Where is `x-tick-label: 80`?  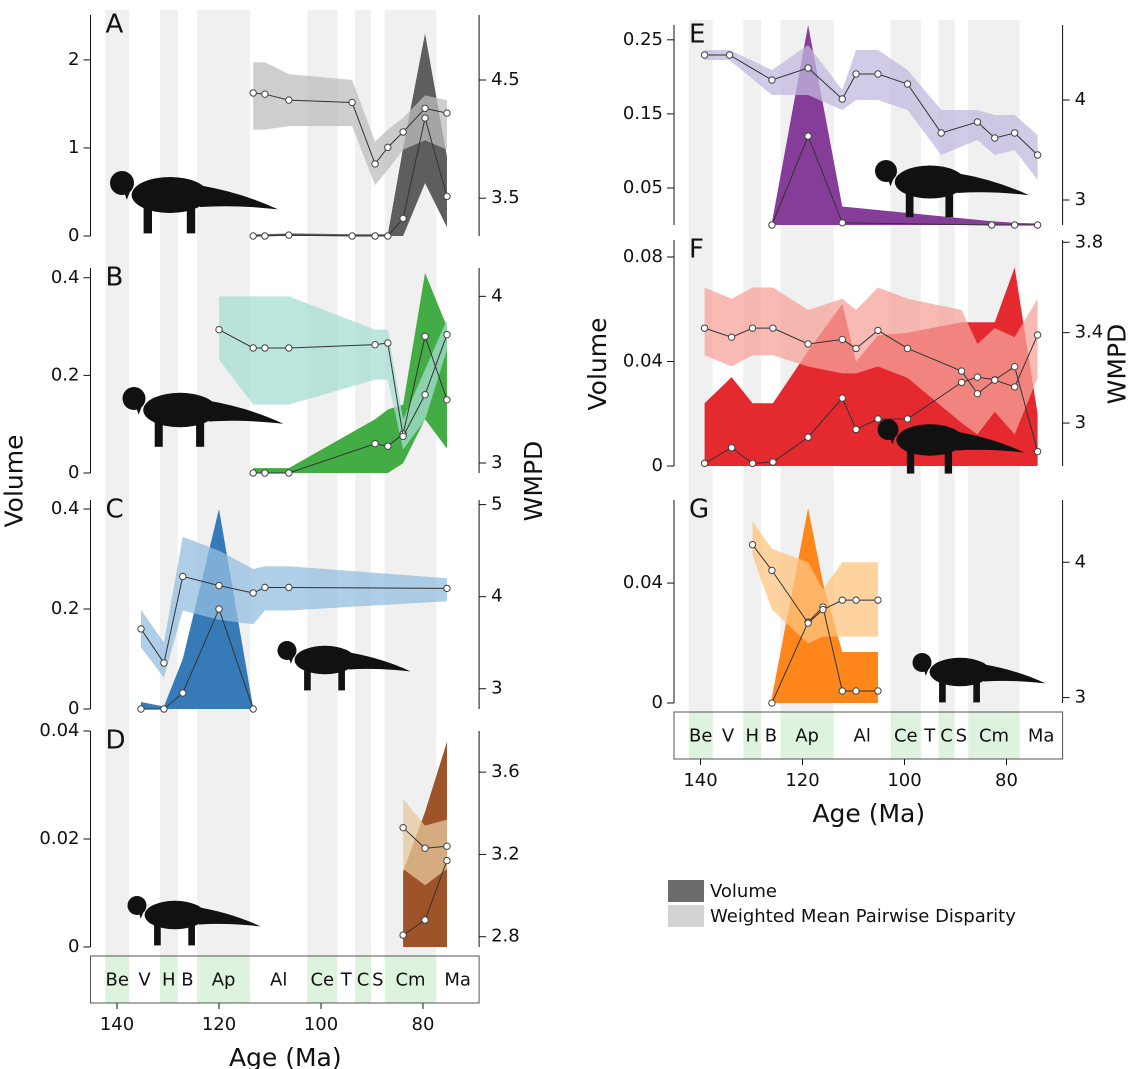 x-tick-label: 80 is located at coordinates (423, 1024).